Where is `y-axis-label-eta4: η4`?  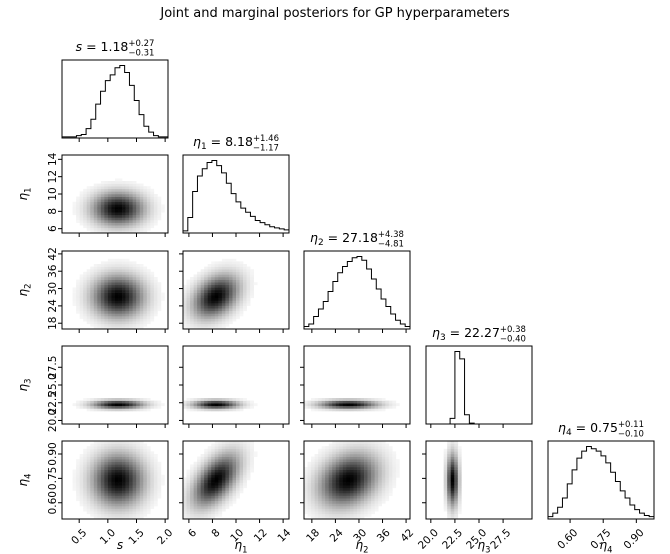
y-axis-label-eta4: η4 is located at coordinates (24, 480).